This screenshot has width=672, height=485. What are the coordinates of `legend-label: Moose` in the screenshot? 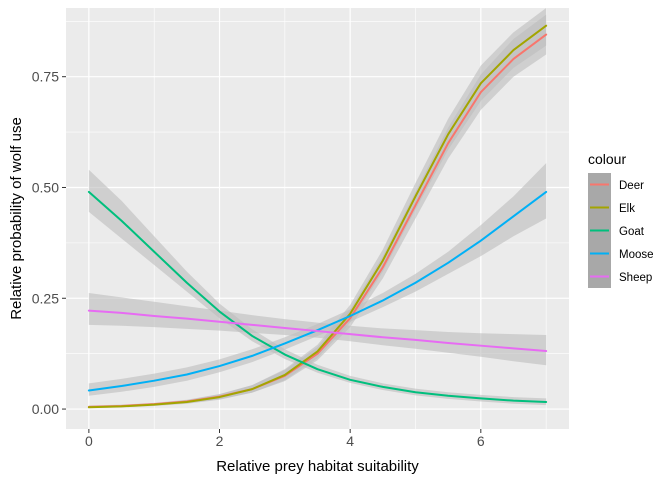 It's located at (636, 255).